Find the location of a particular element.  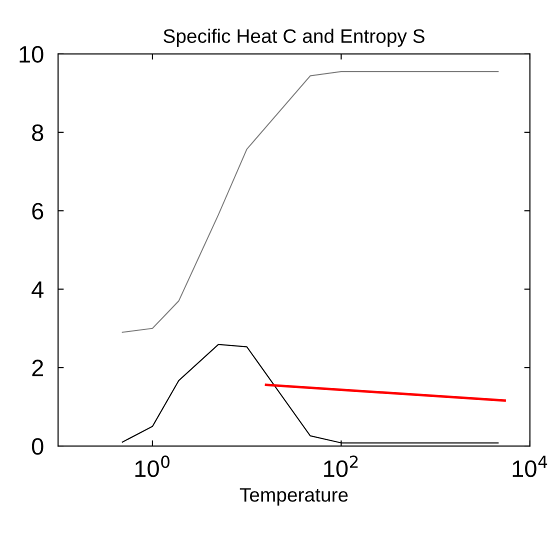

x-tick-label: 10$^{0}$ is located at coordinates (152, 467).